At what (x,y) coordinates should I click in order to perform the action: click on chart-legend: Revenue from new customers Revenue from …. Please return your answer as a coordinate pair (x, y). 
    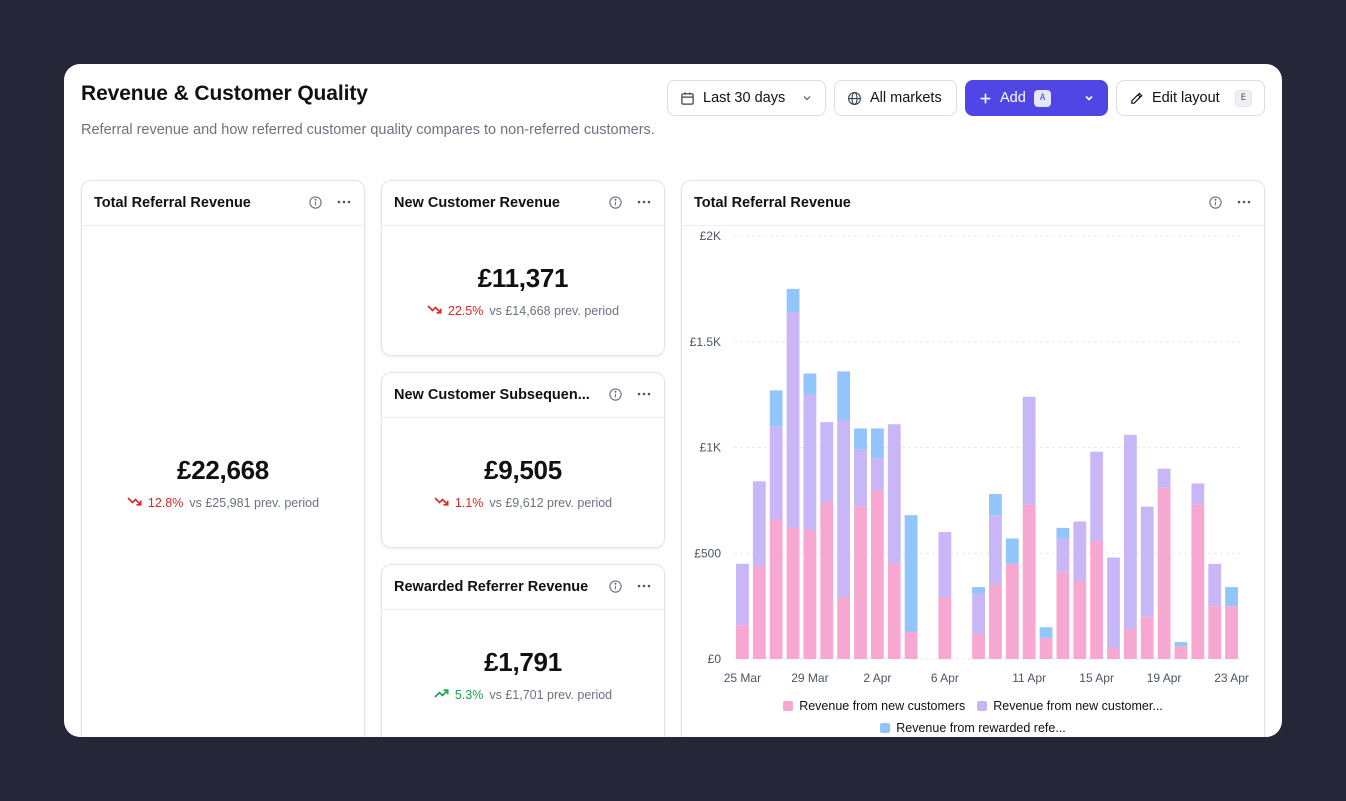
    Looking at the image, I should click on (973, 717).